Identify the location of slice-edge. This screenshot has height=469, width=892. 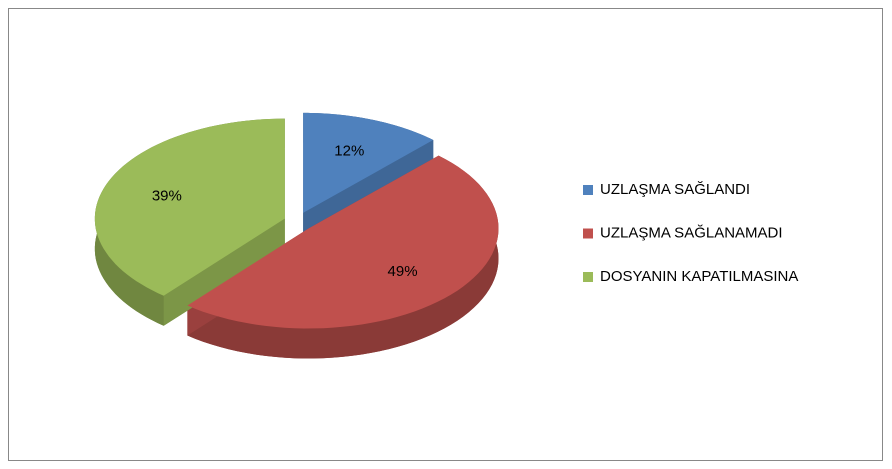
(224, 272).